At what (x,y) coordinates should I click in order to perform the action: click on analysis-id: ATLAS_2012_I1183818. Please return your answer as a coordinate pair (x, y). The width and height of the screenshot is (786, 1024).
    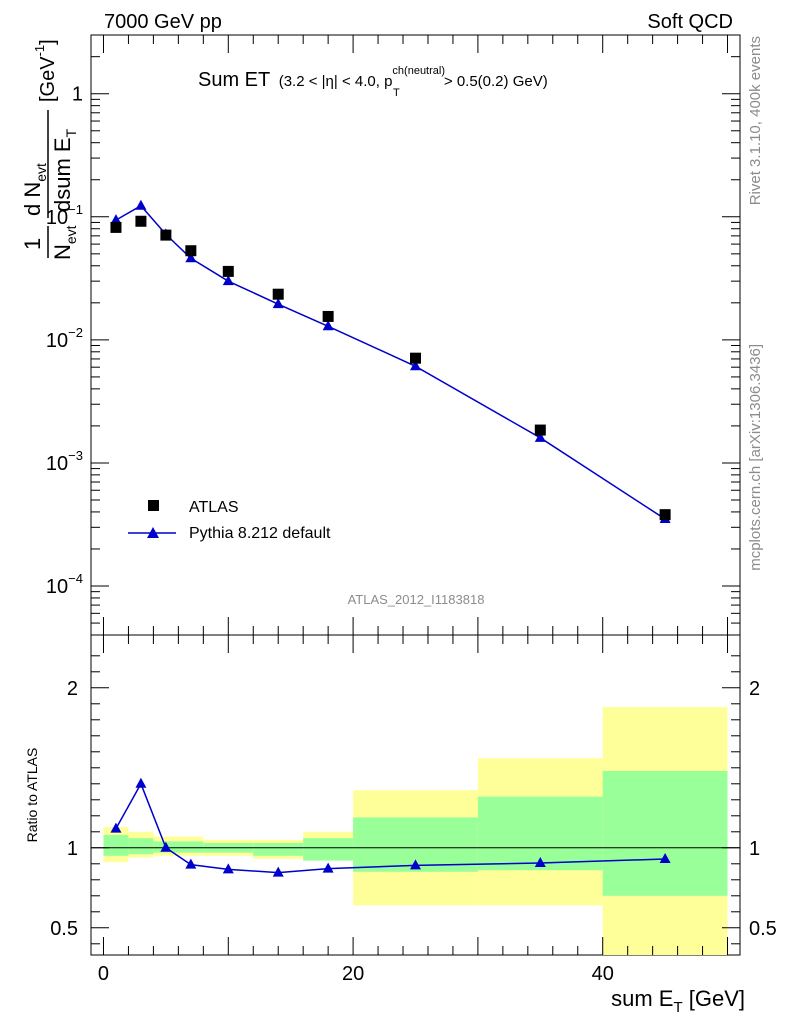
    Looking at the image, I should click on (416, 599).